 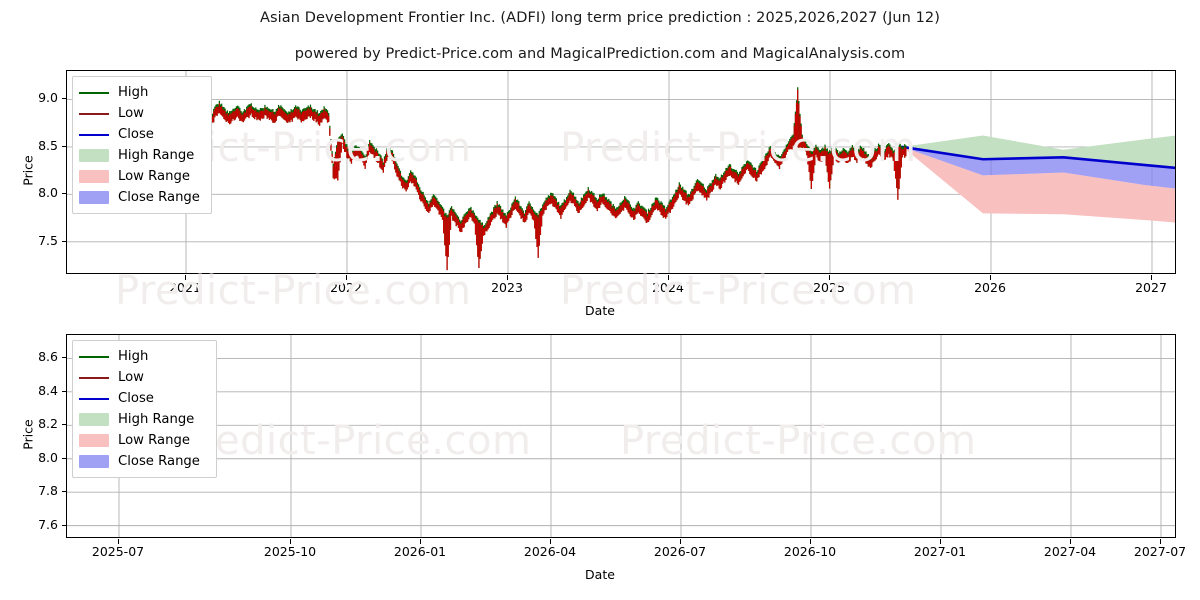 I want to click on bottom-y-tick: 8.4, so click(x=48, y=390).